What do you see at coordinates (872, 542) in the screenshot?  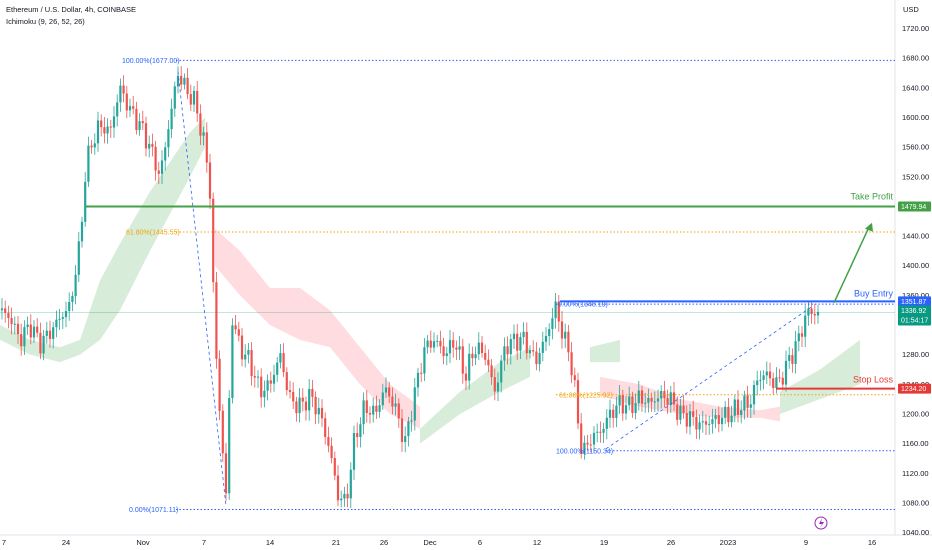 I see `time-tick: 16` at bounding box center [872, 542].